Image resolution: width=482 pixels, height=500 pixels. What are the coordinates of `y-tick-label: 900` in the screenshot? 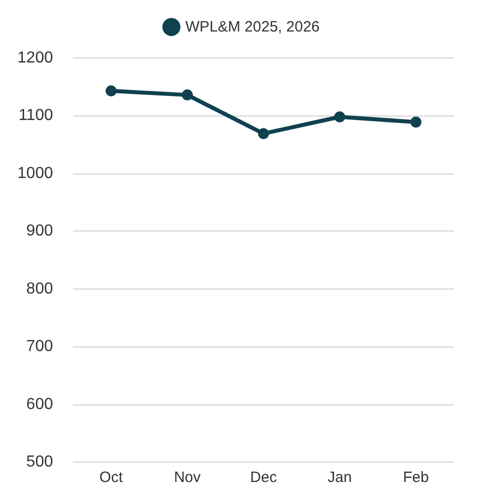 It's located at (40, 231).